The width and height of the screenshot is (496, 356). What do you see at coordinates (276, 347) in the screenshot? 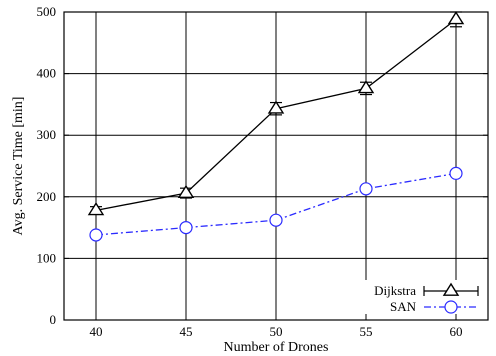
I see `x-axis-label: Number of Drones` at bounding box center [276, 347].